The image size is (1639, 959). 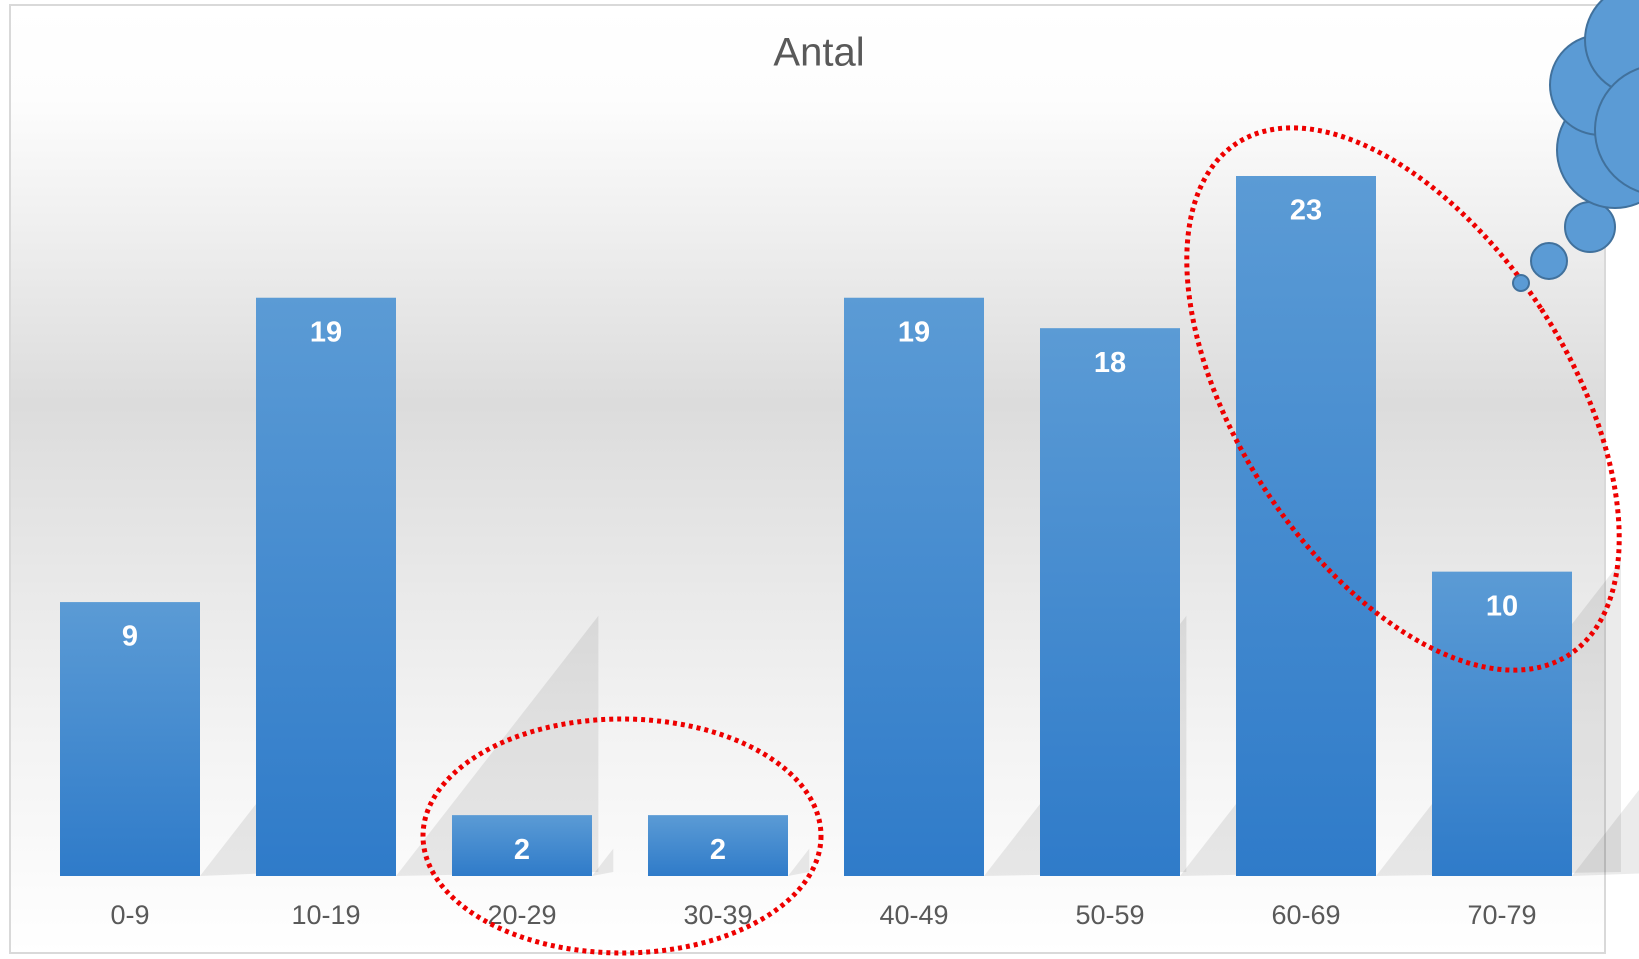 I want to click on x-tick-label: 0-9, so click(x=129, y=915).